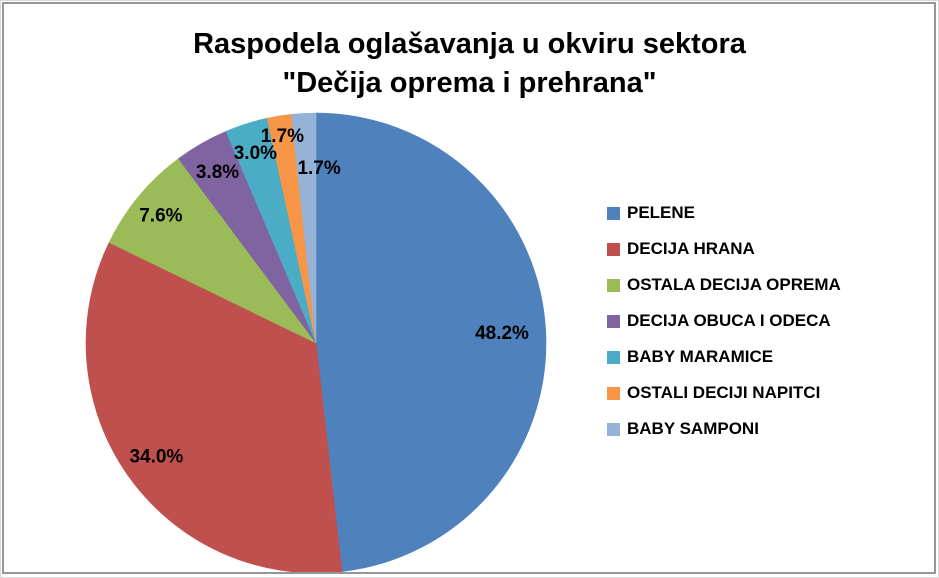 Image resolution: width=939 pixels, height=578 pixels. What do you see at coordinates (469, 83) in the screenshot?
I see `chart-title-line-2: "Dečija oprema i prehrana"` at bounding box center [469, 83].